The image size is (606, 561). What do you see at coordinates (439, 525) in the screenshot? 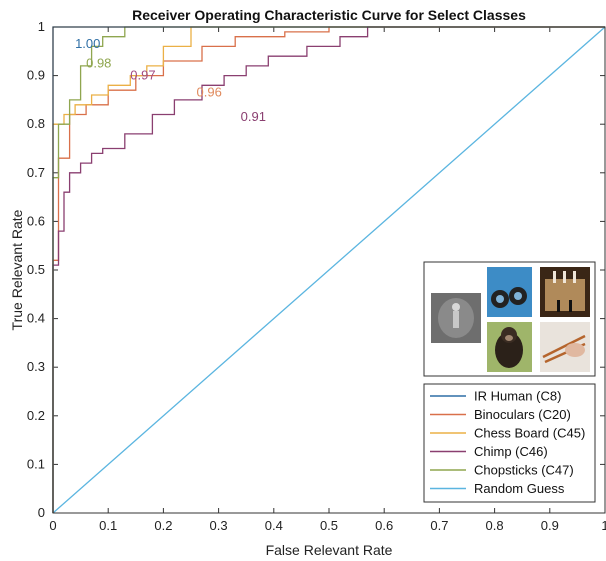
I see `x-tick-label: 0.7` at bounding box center [439, 525].